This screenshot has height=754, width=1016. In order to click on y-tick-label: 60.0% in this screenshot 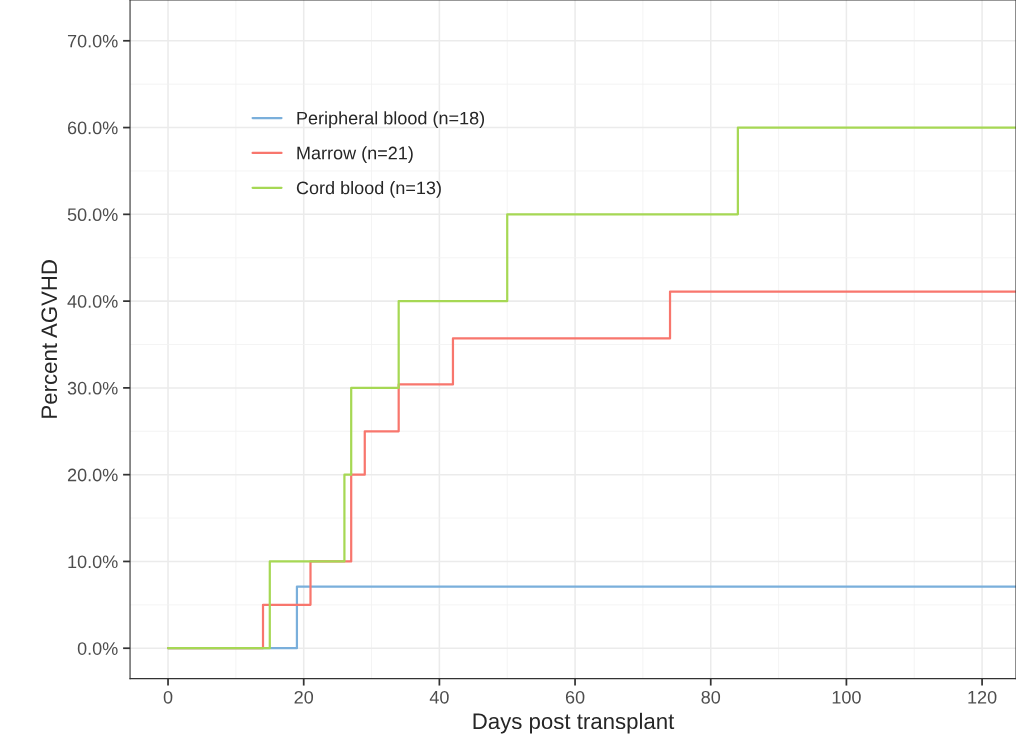, I will do `click(92, 128)`.